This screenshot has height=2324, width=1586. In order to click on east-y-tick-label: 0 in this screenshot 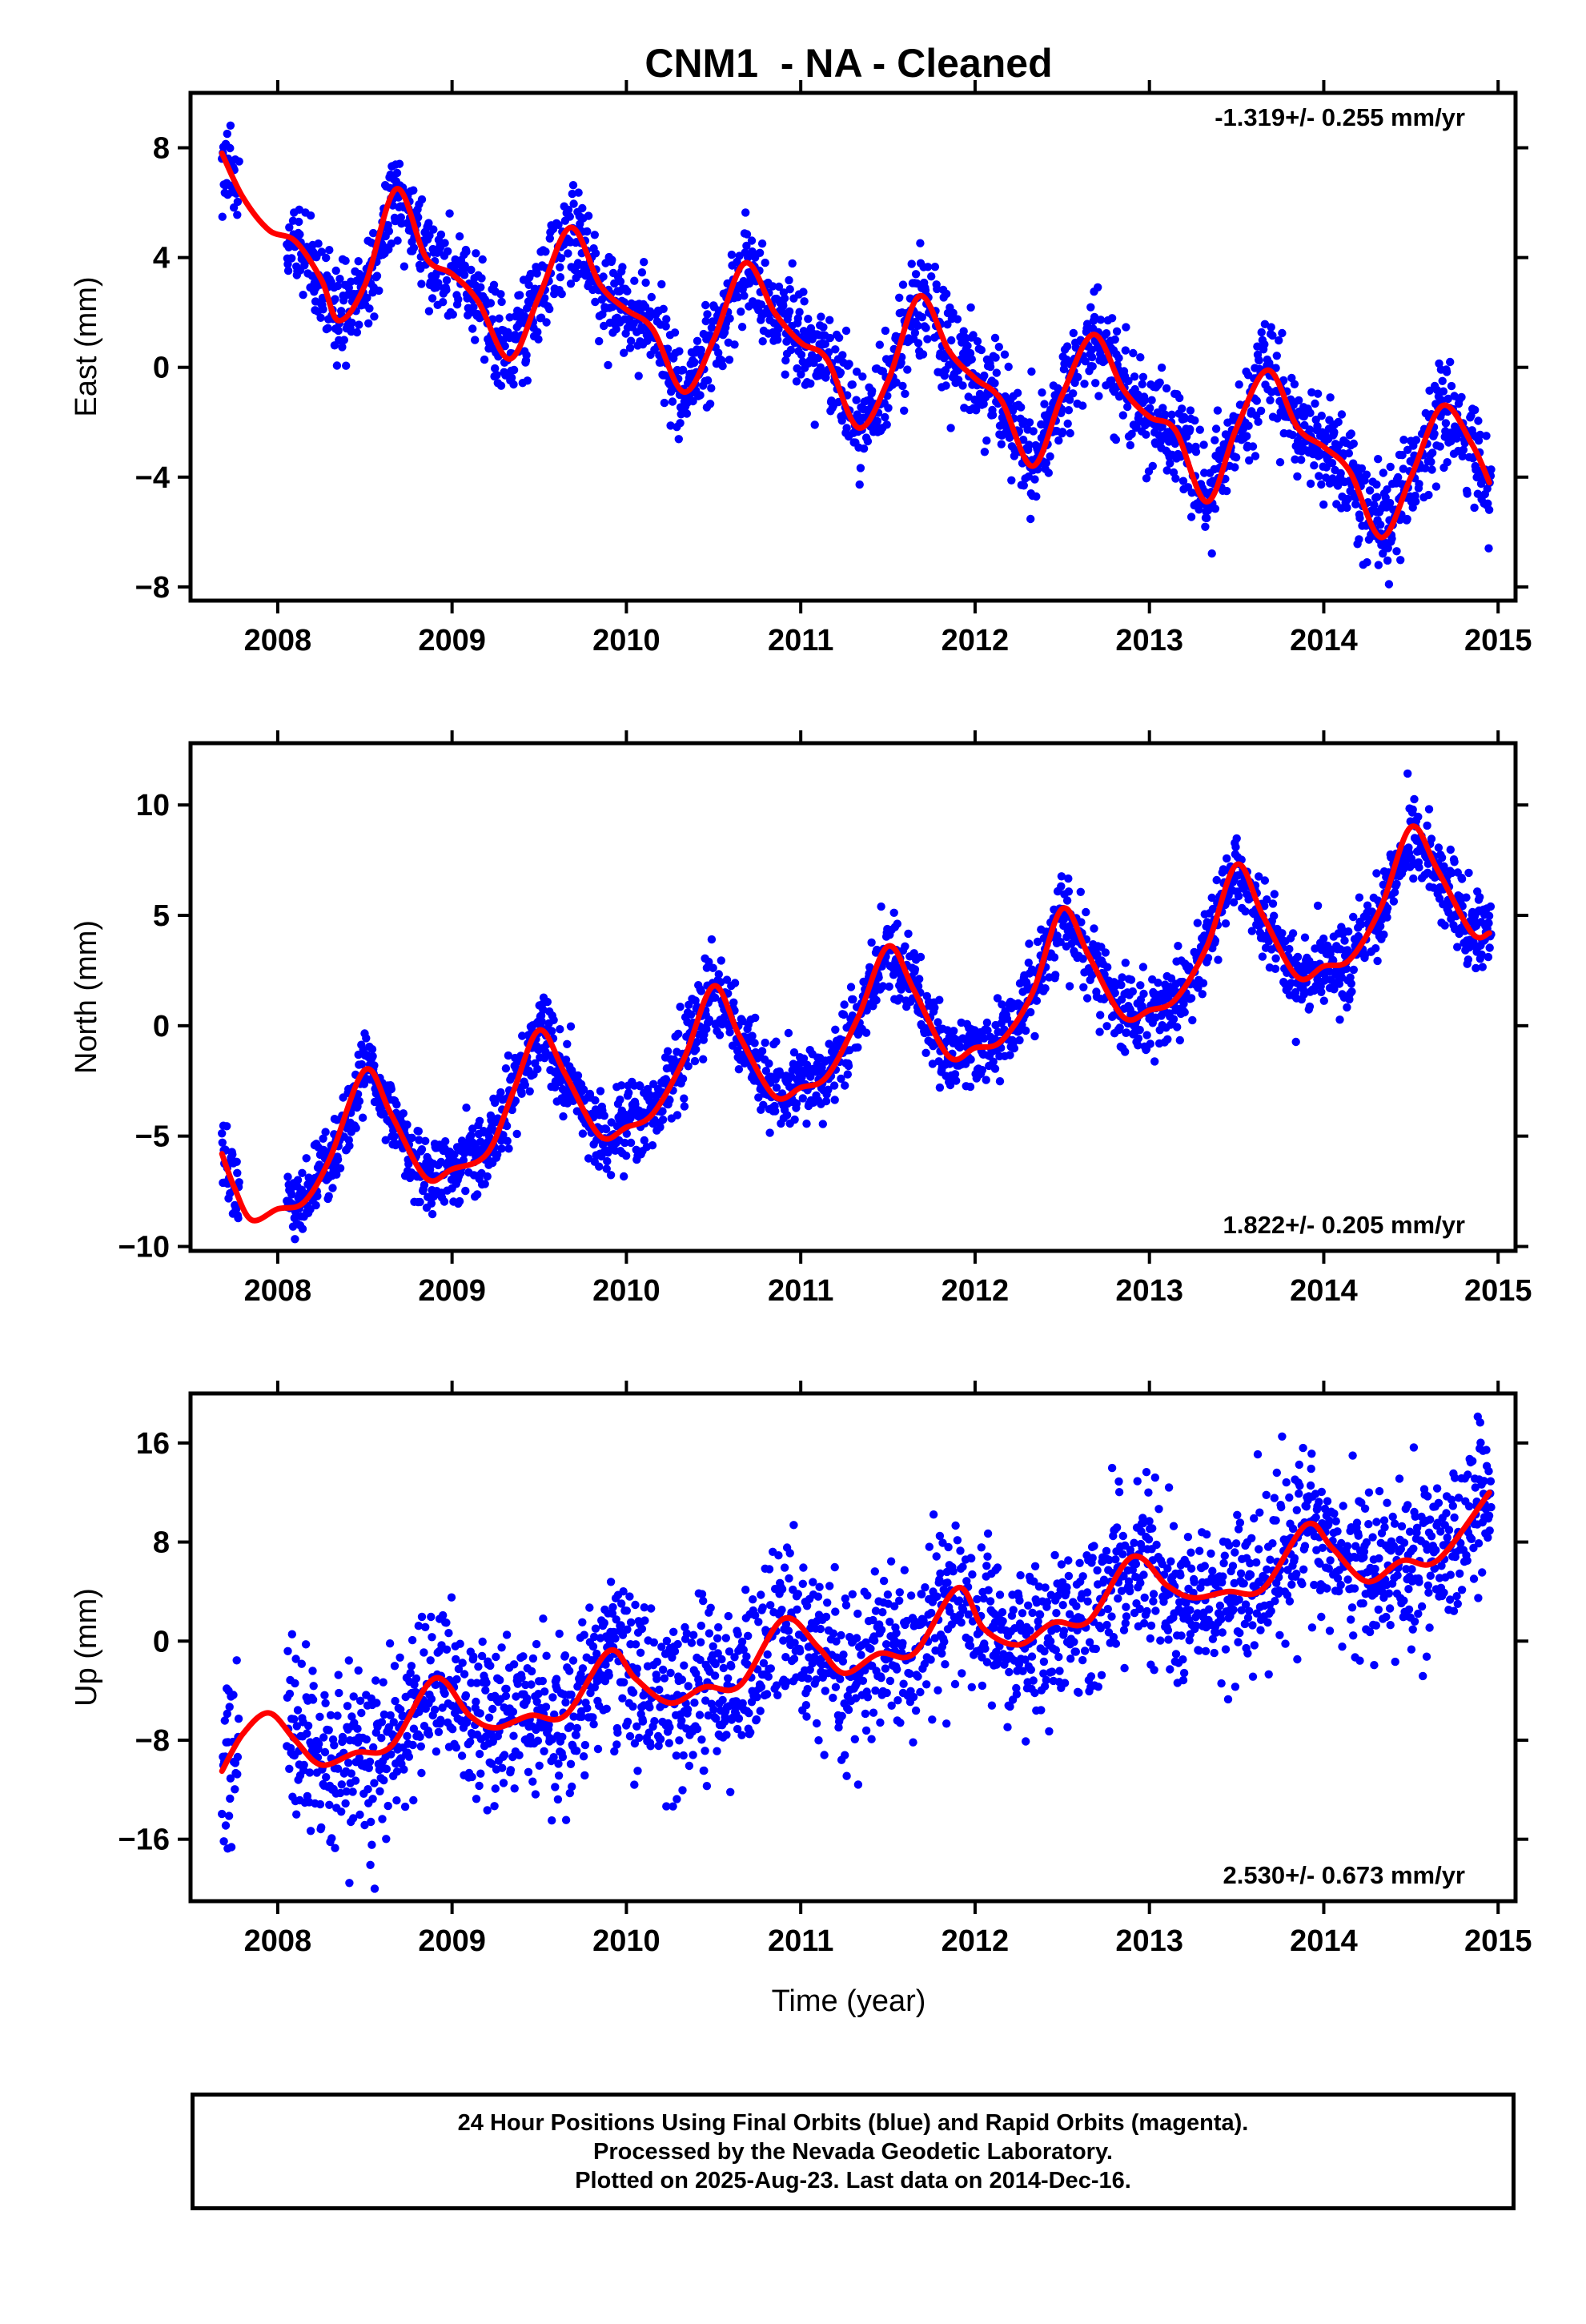, I will do `click(161, 368)`.